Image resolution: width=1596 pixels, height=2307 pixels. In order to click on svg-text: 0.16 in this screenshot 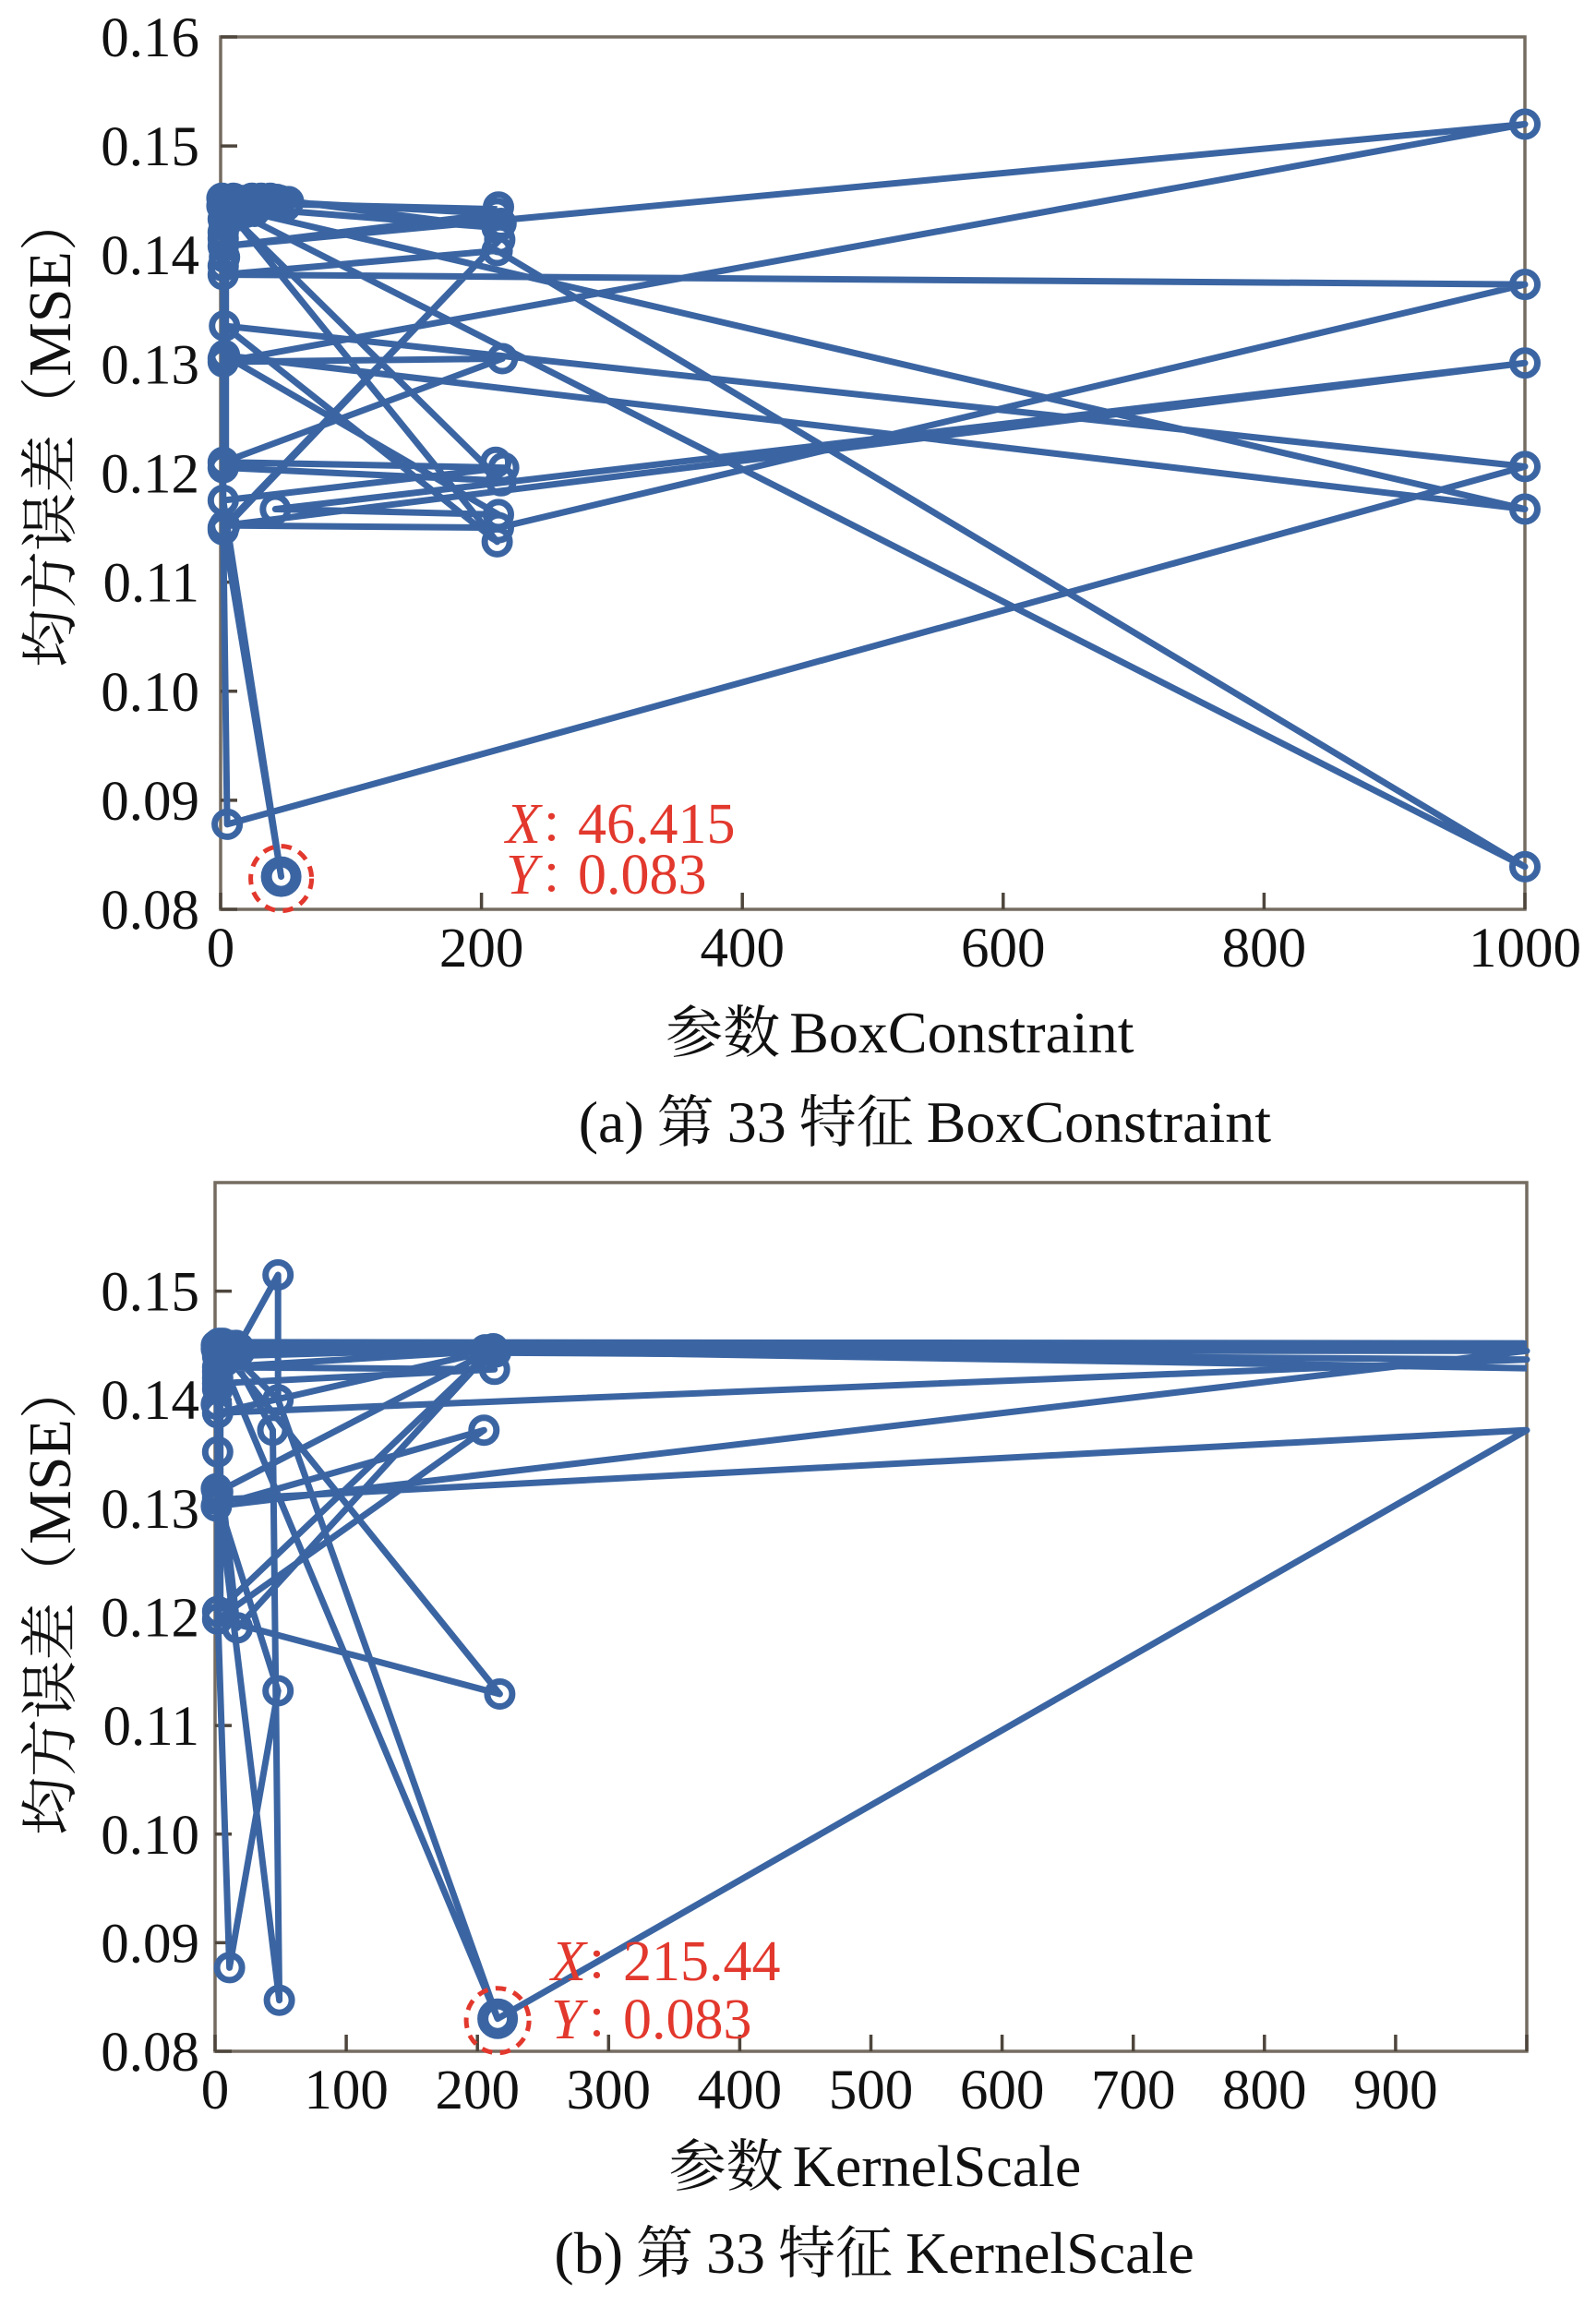, I will do `click(150, 38)`.